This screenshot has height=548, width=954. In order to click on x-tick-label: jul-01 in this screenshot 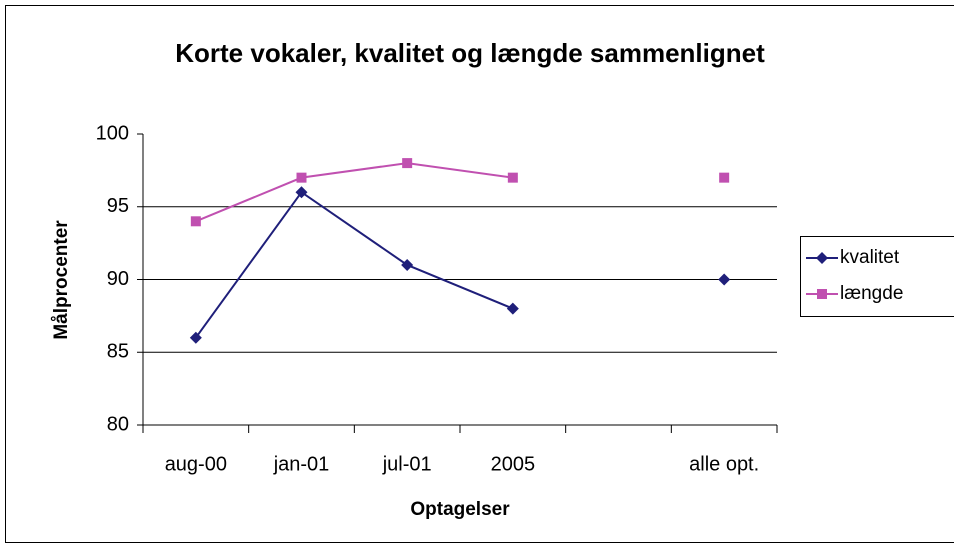, I will do `click(407, 464)`.